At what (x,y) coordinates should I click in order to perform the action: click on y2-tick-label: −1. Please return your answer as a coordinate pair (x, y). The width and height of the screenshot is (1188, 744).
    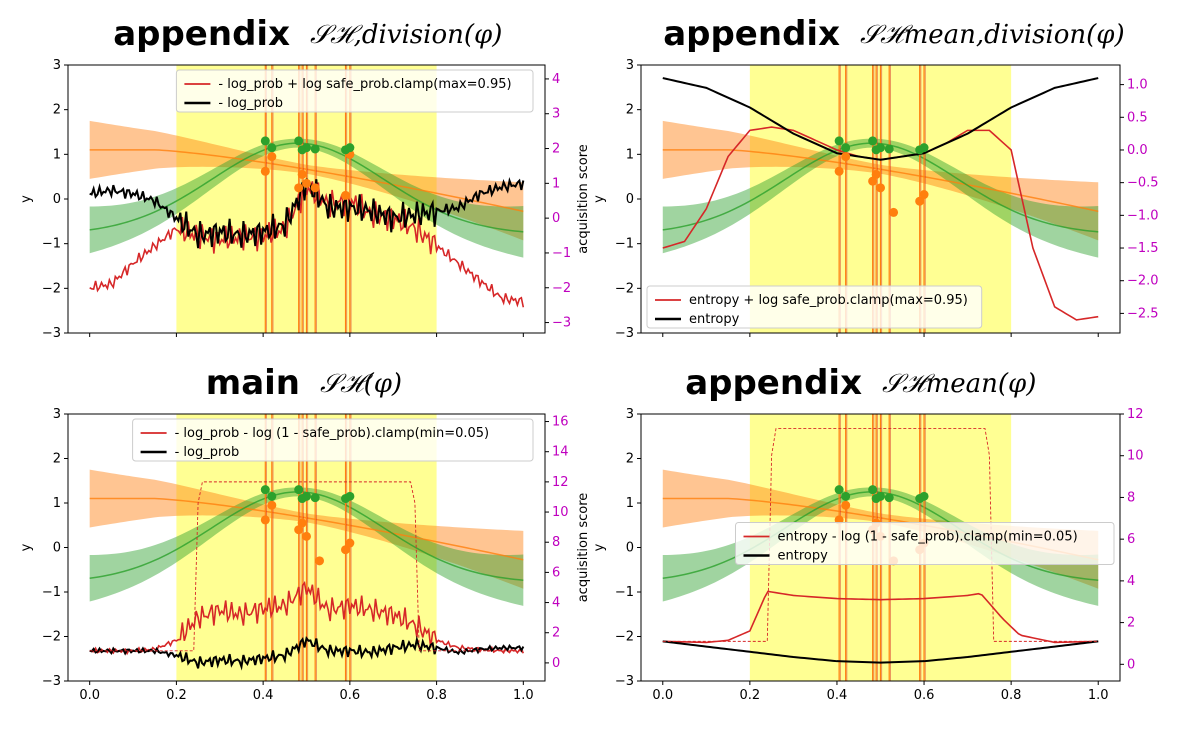
    Looking at the image, I should click on (561, 253).